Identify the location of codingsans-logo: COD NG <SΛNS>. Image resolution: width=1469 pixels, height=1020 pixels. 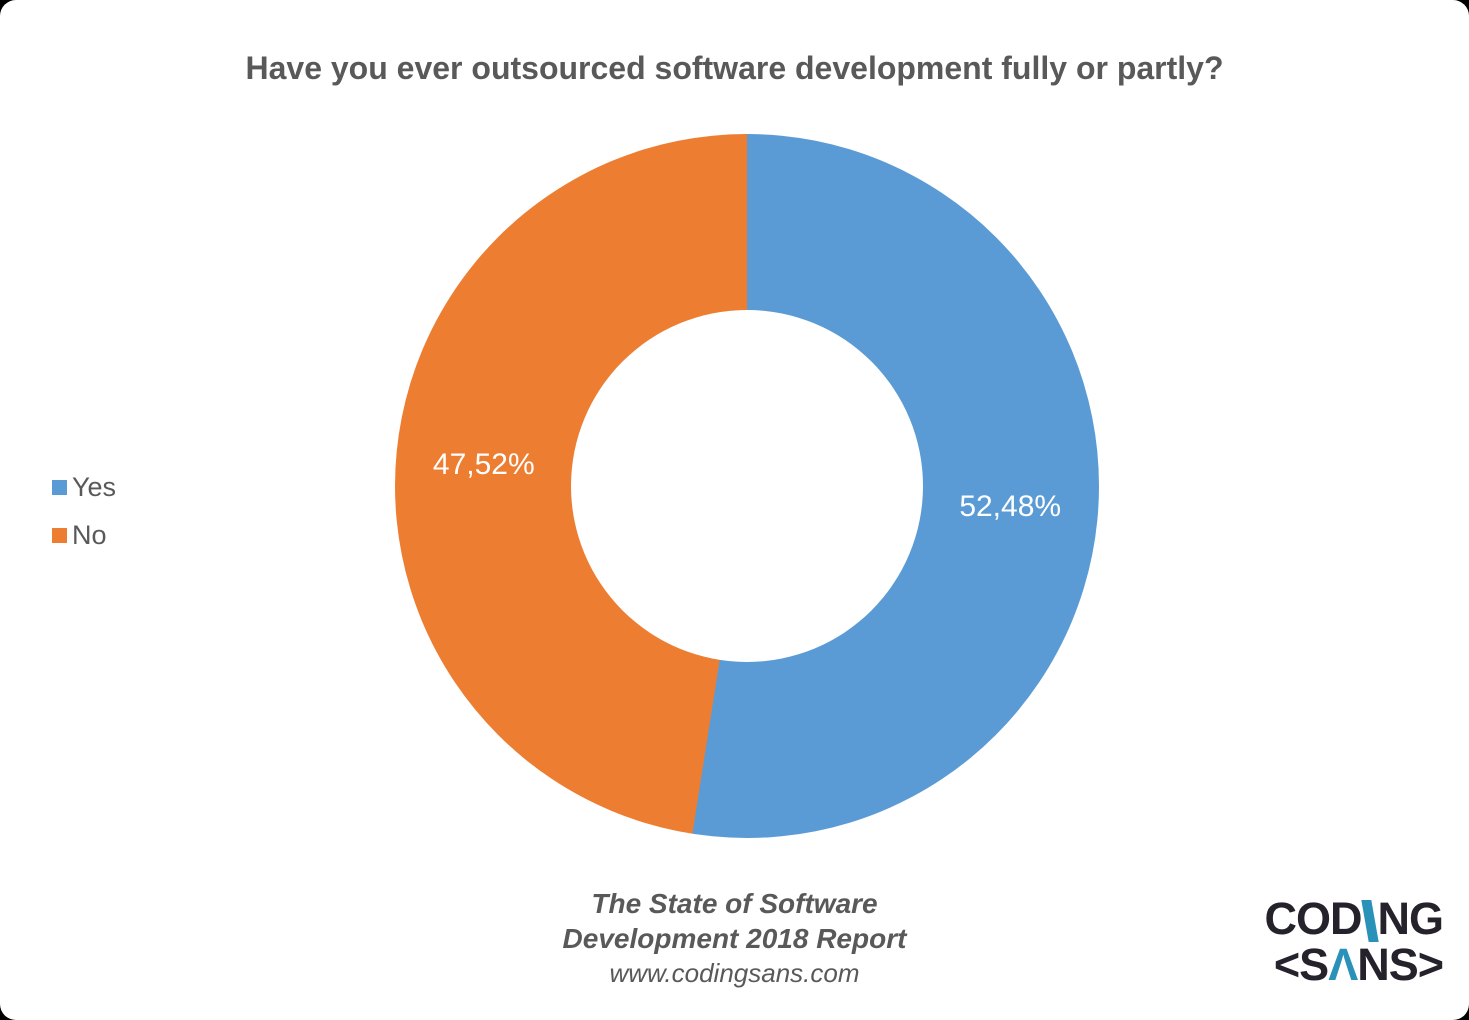
(1354, 941).